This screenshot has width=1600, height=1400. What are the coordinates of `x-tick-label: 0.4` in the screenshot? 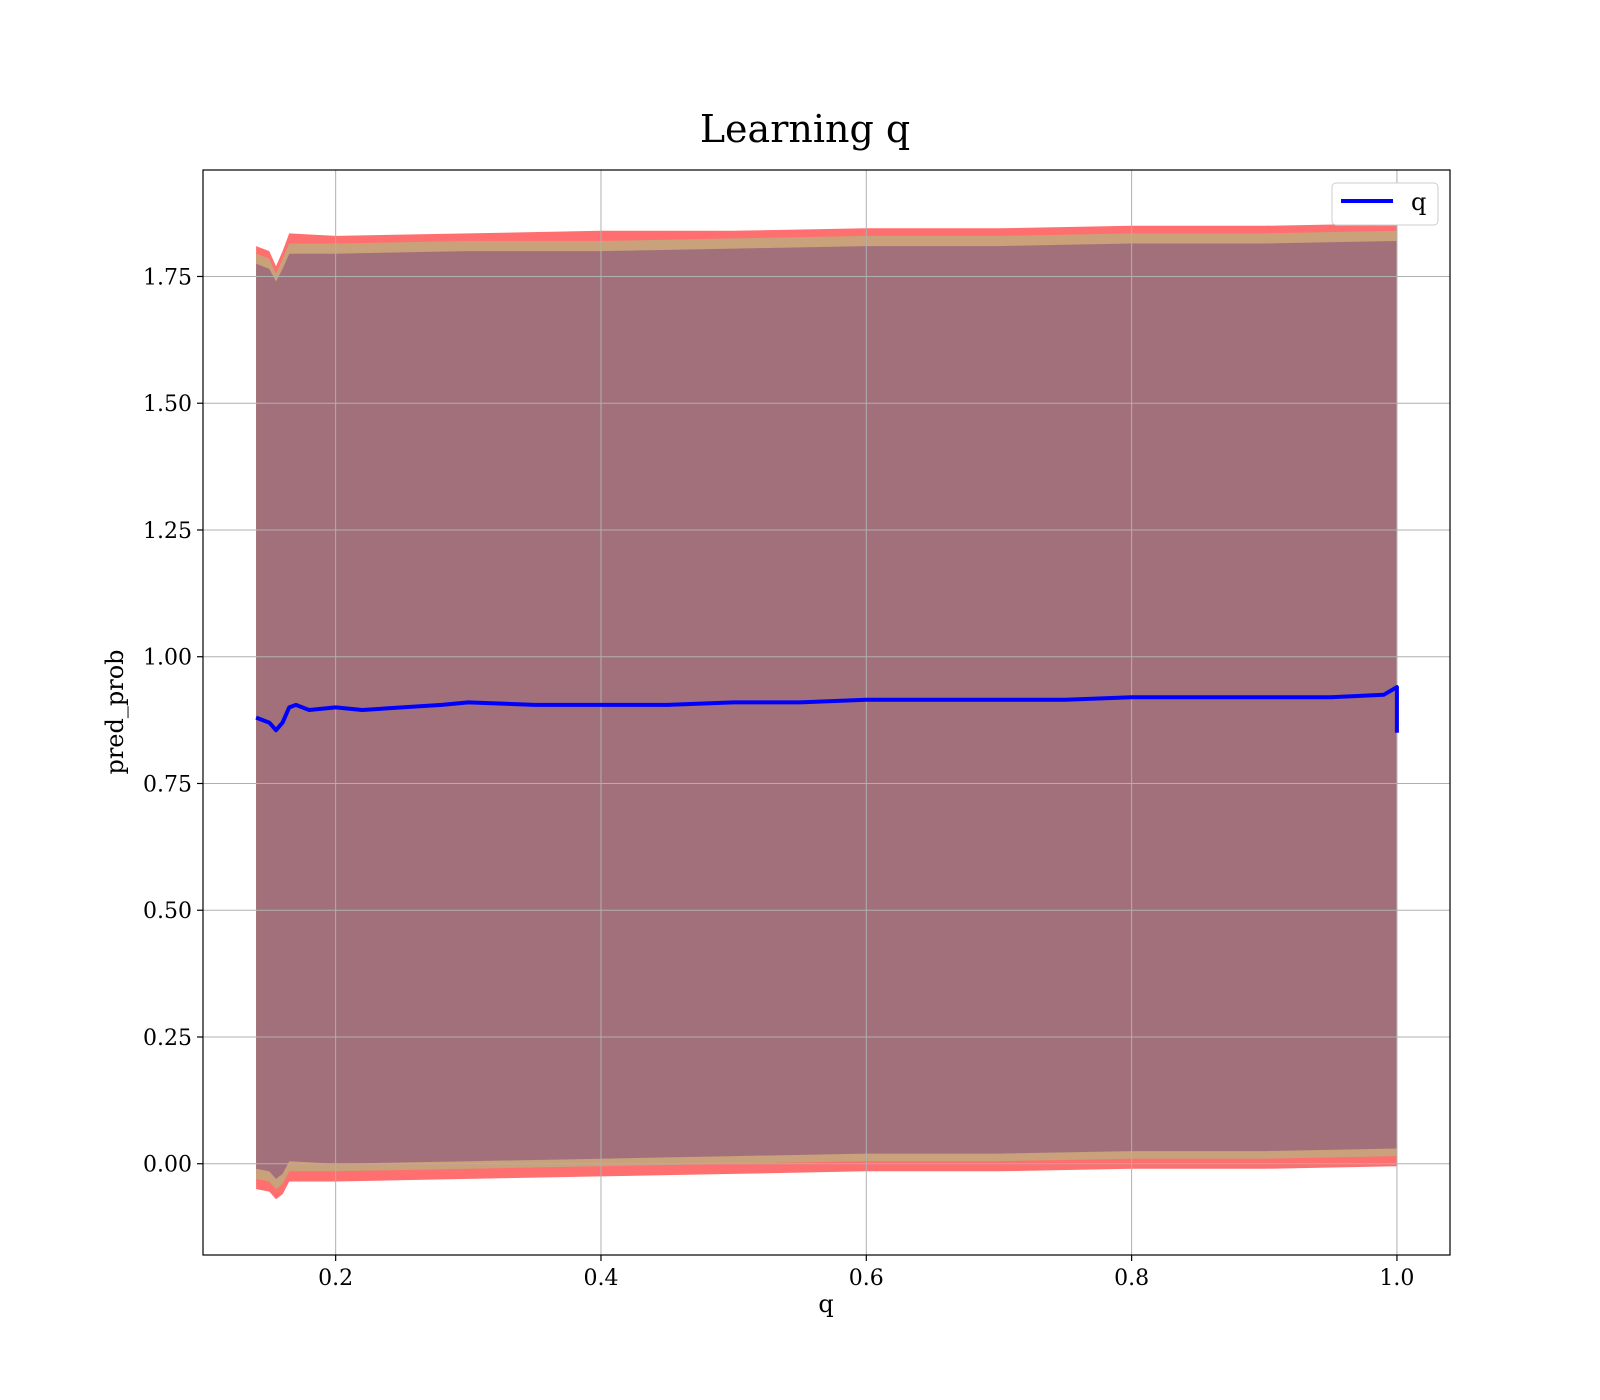 It's located at (600, 1278).